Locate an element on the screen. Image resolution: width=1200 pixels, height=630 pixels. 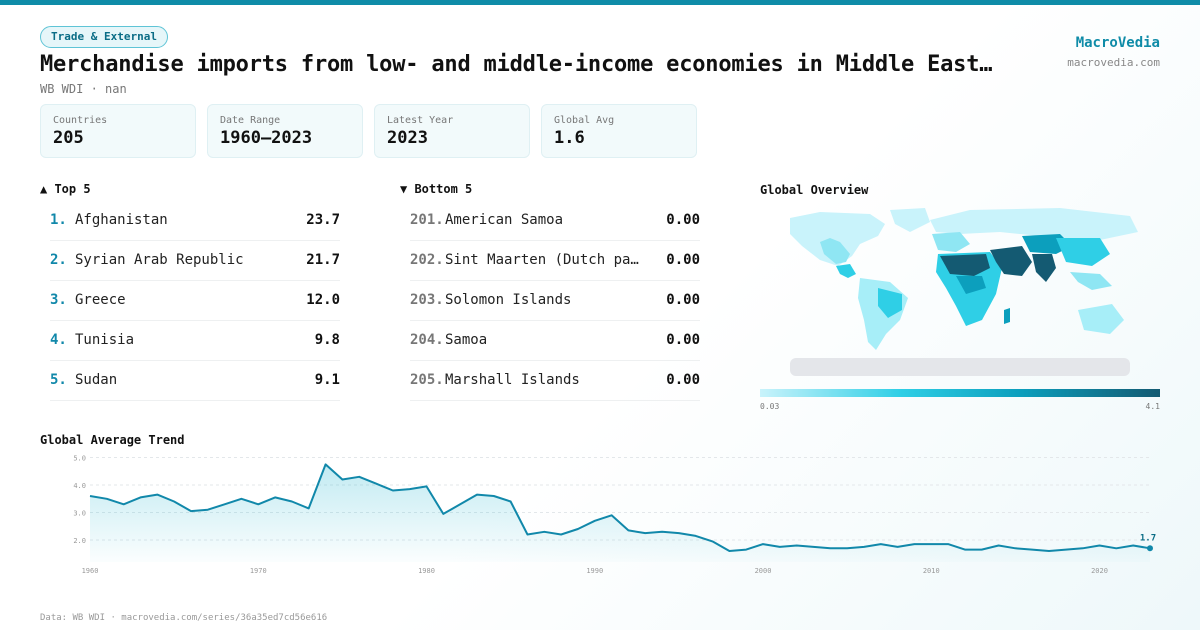
stat-label: Countries is located at coordinates (80, 120).